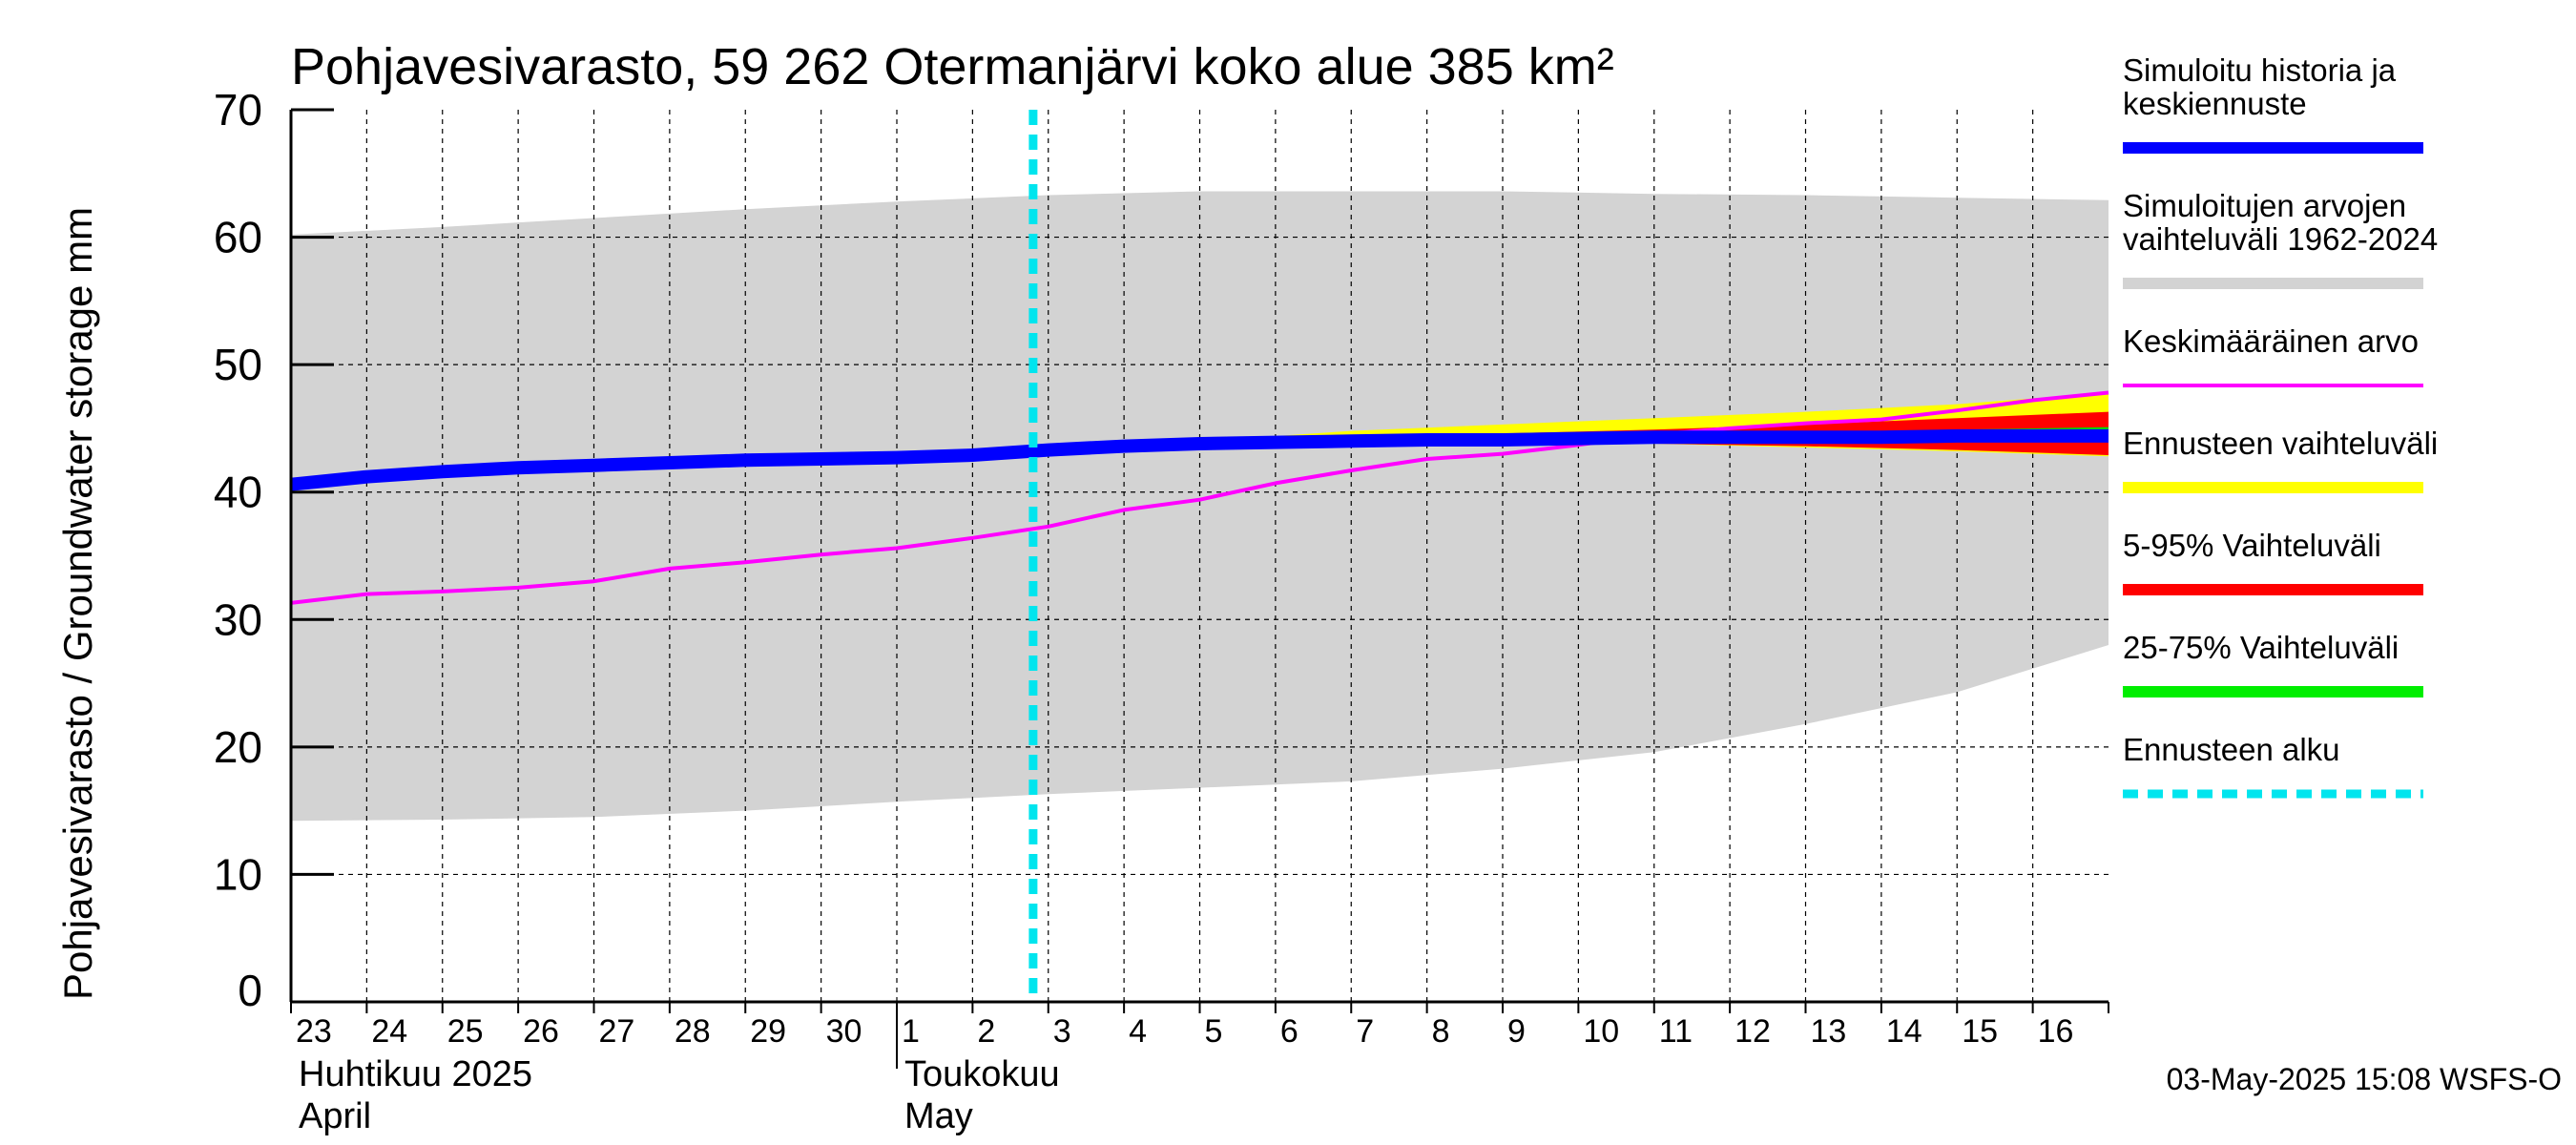 The height and width of the screenshot is (1145, 2576). I want to click on x-tick-label: 11, so click(1676, 1031).